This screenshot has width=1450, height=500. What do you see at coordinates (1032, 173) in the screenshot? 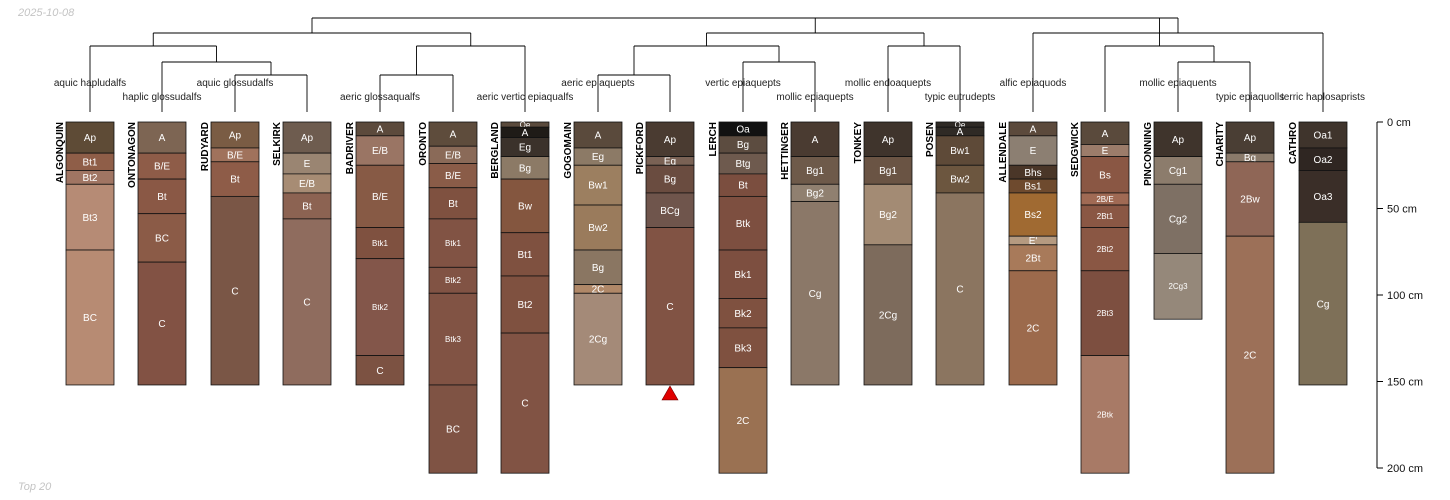
I see `horizon-label: Bhs` at bounding box center [1032, 173].